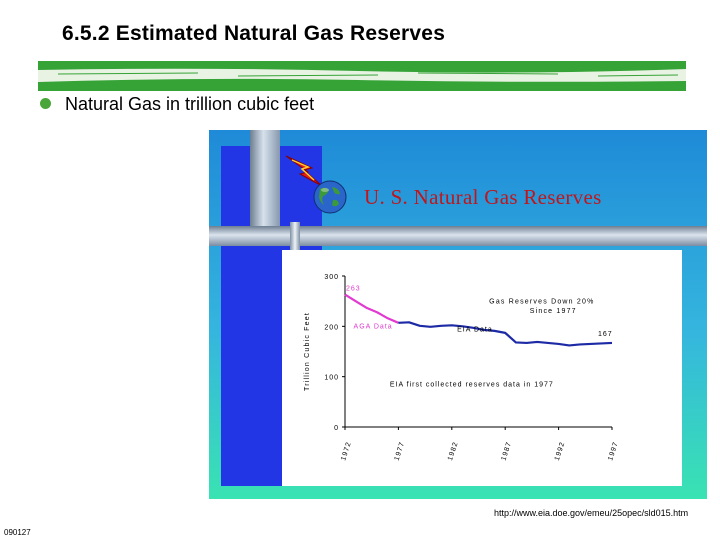  Describe the element at coordinates (373, 326) in the screenshot. I see `series-label-aga: AGA Data` at that location.